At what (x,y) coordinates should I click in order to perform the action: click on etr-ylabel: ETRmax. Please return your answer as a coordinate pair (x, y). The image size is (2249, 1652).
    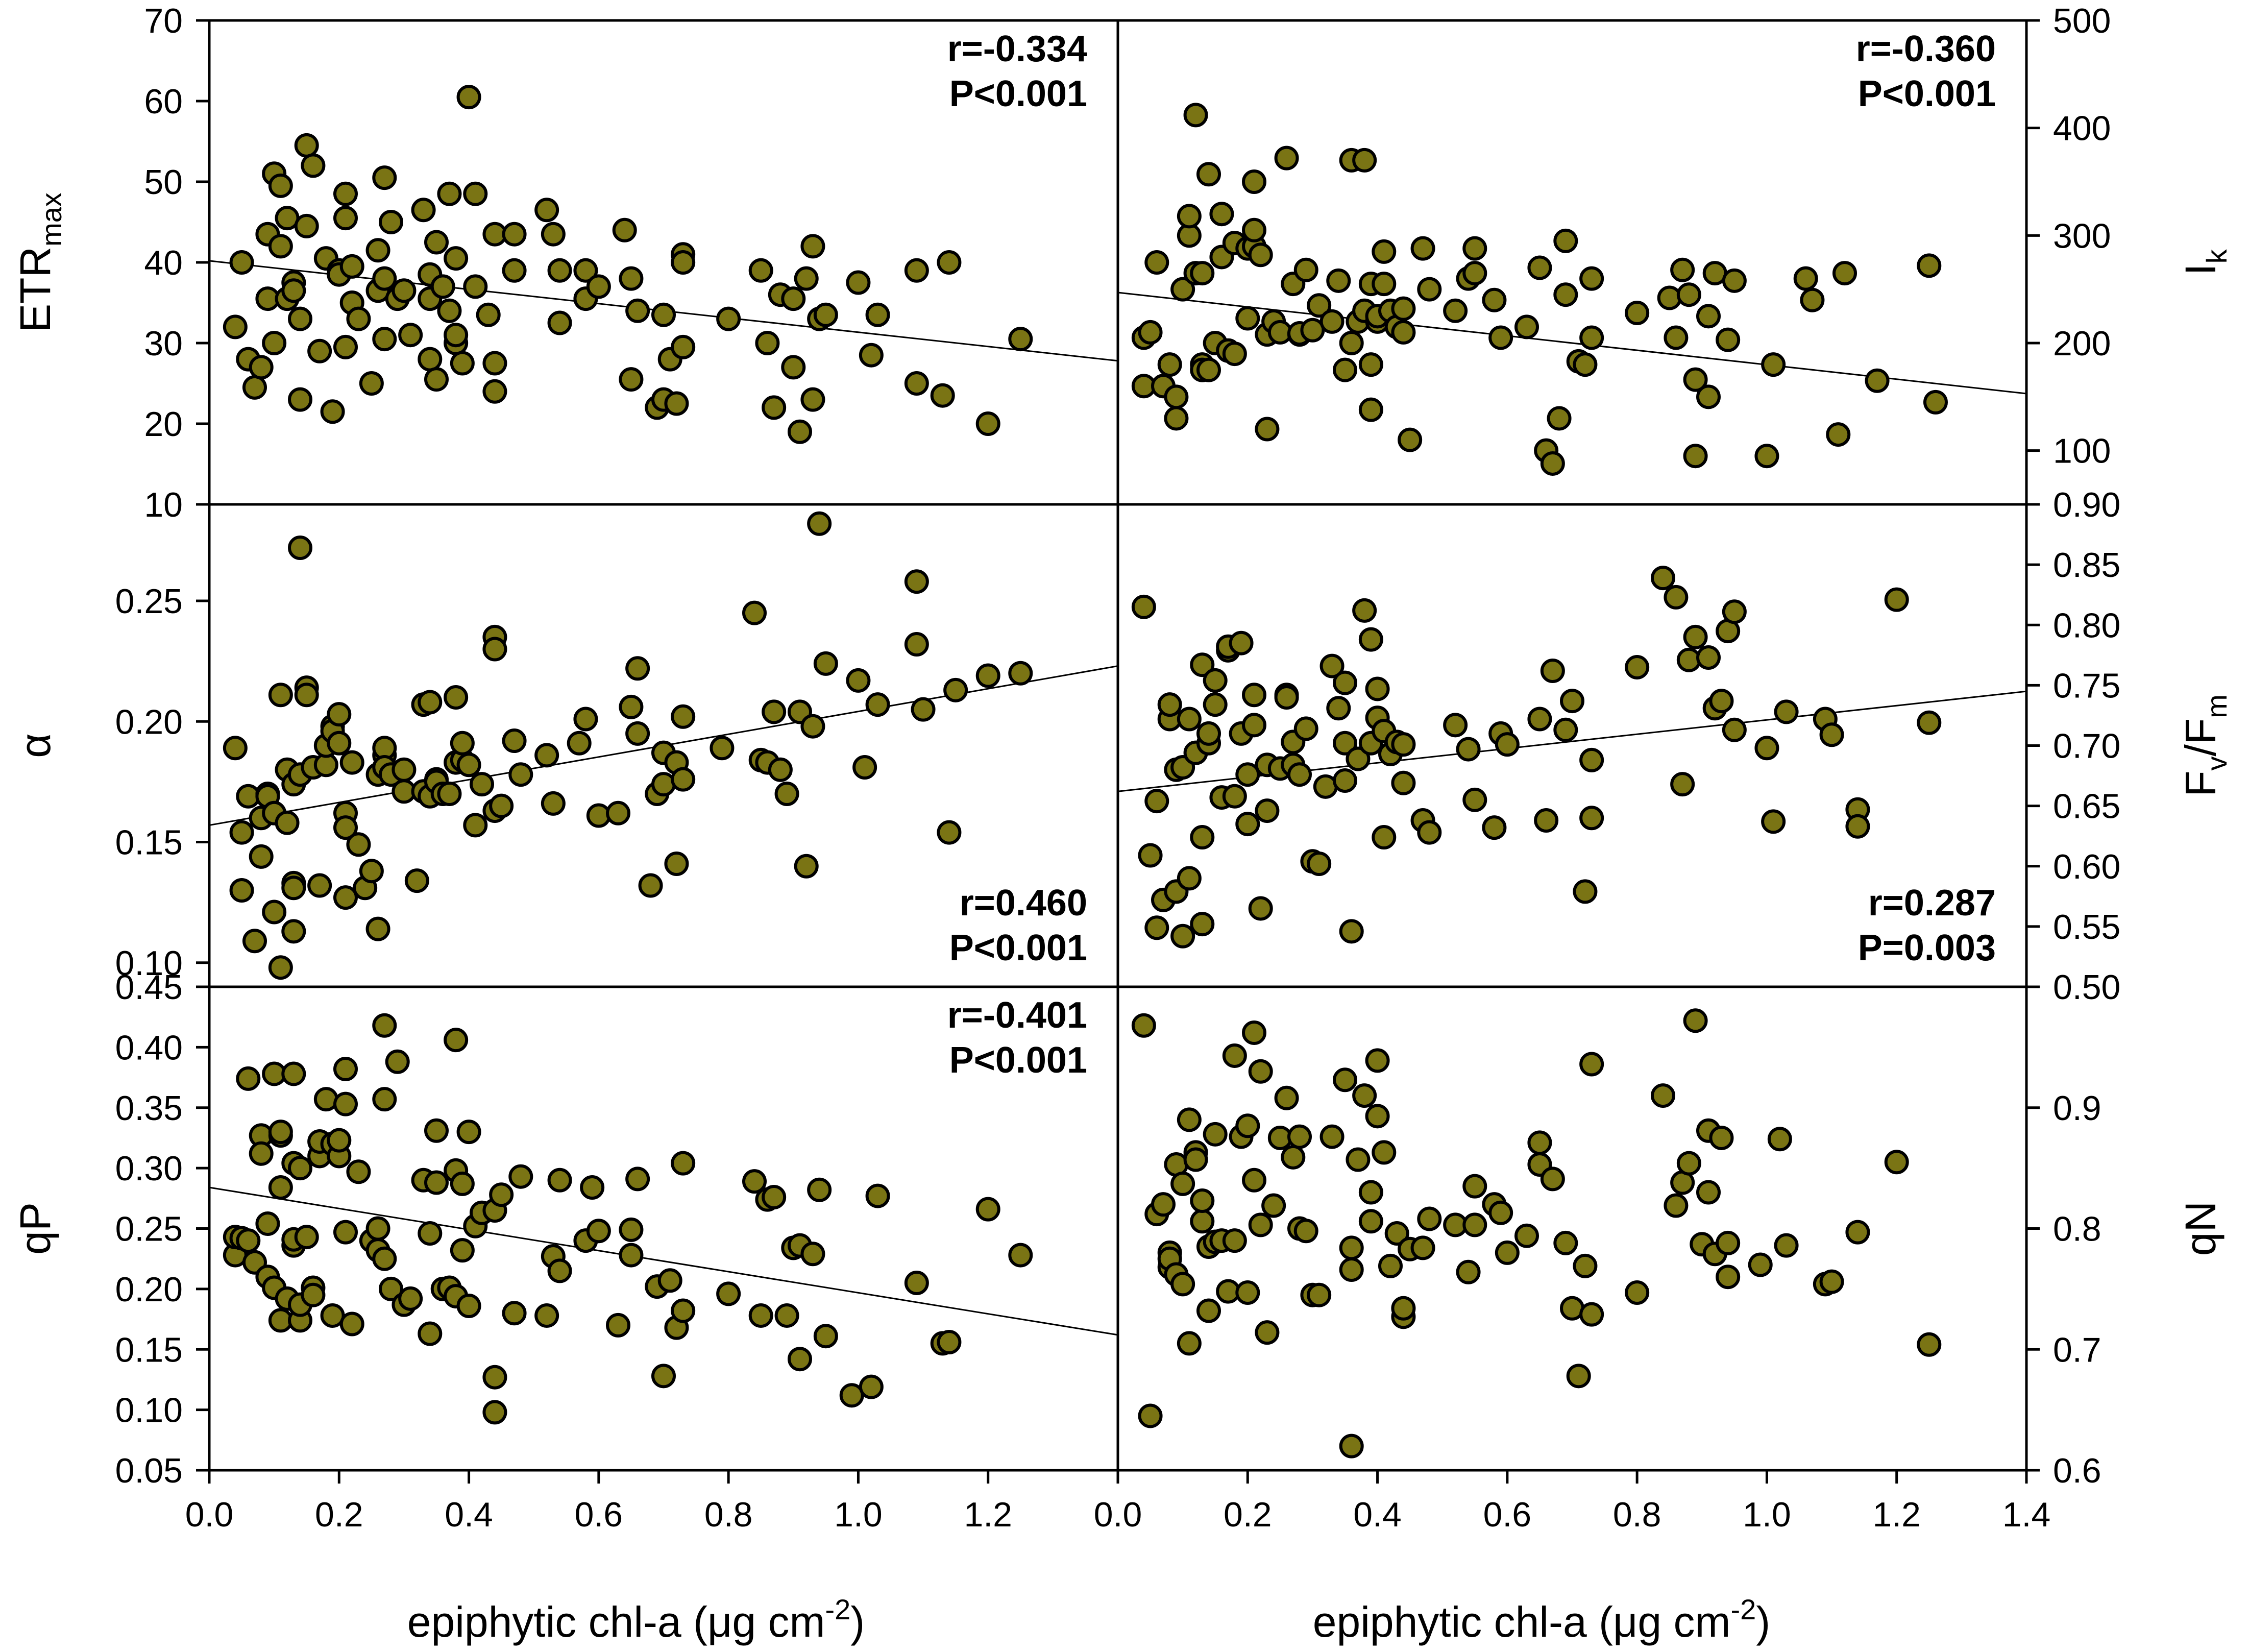
    Looking at the image, I should click on (39, 262).